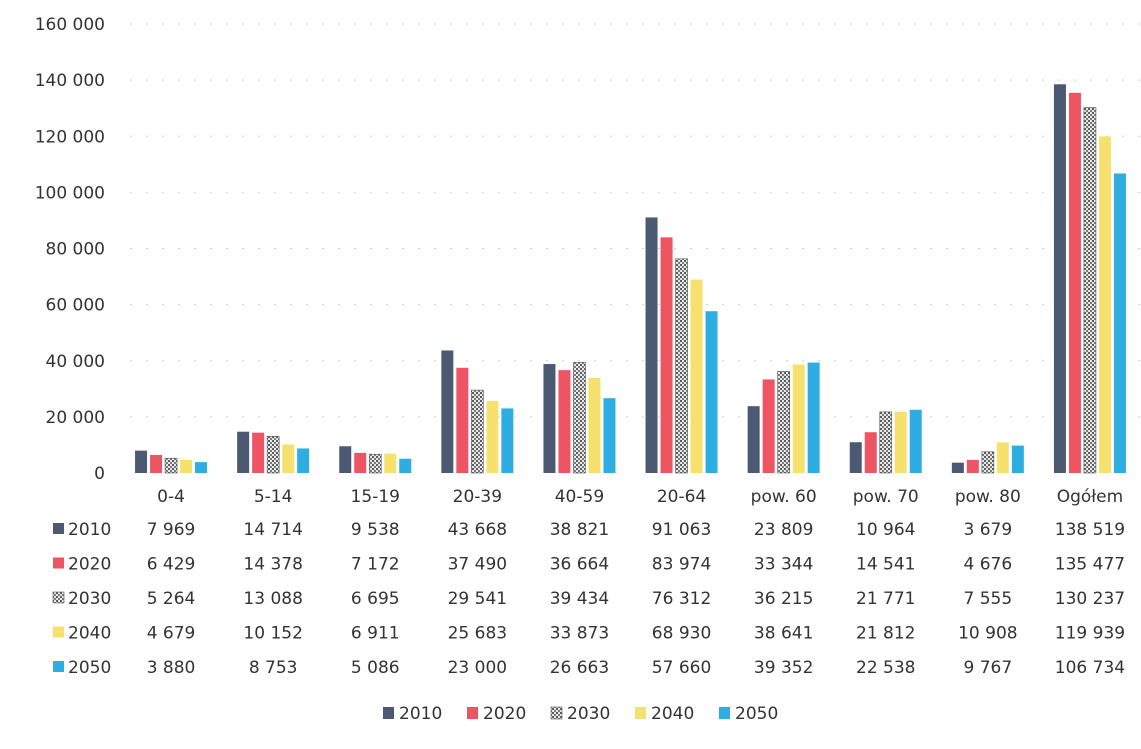 The width and height of the screenshot is (1141, 749). What do you see at coordinates (272, 634) in the screenshot?
I see `table-cell: 10 152` at bounding box center [272, 634].